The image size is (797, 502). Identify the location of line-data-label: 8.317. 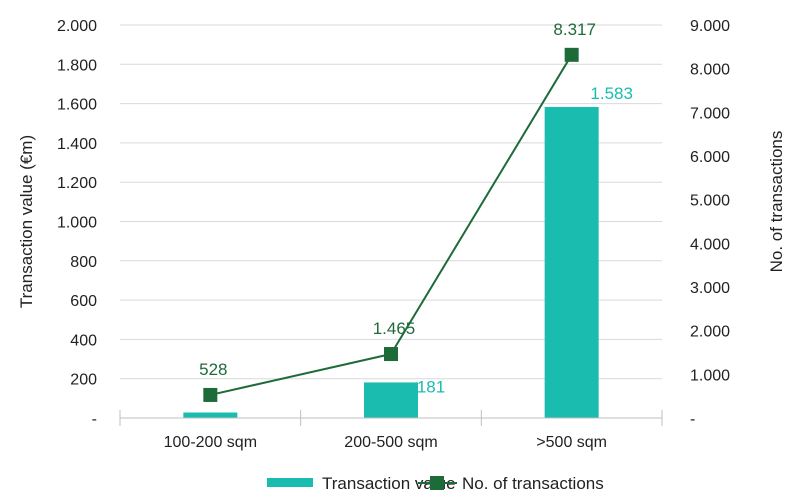
(574, 29).